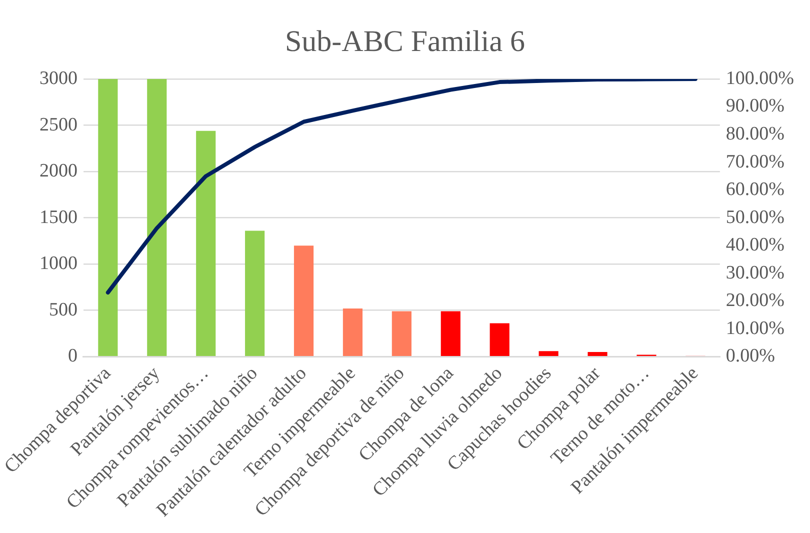 The height and width of the screenshot is (533, 810). Describe the element at coordinates (755, 106) in the screenshot. I see `y2-tick-label: 90.00%` at that location.